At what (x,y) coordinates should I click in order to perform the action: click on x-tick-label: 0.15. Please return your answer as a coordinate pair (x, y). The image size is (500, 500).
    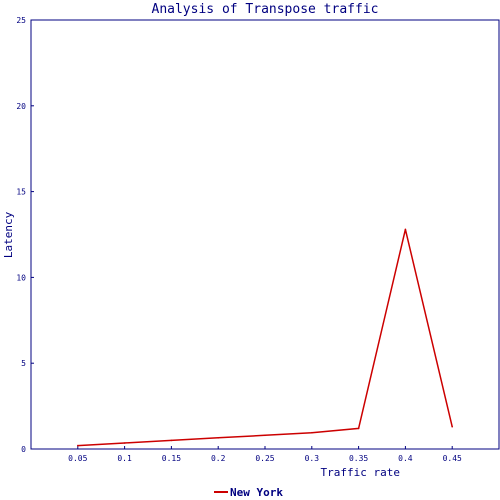
    Looking at the image, I should click on (171, 458).